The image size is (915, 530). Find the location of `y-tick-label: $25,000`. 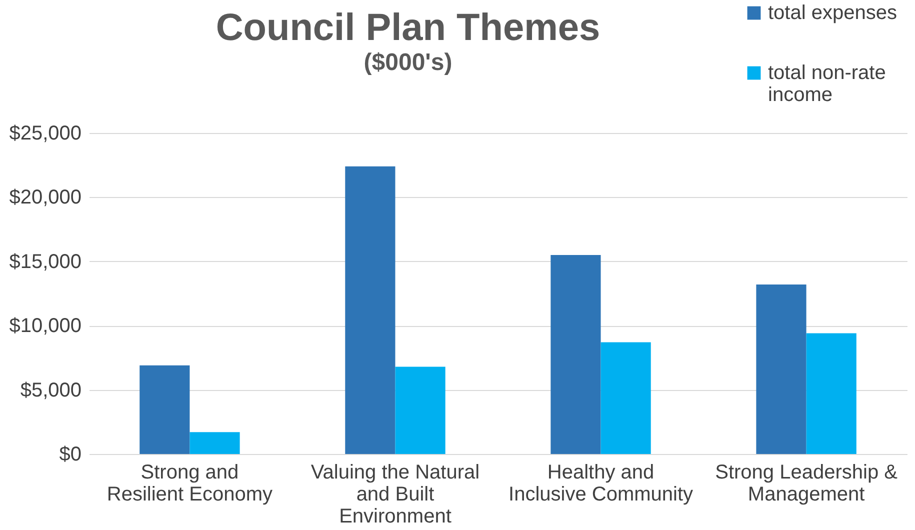

y-tick-label: $25,000 is located at coordinates (45, 133).